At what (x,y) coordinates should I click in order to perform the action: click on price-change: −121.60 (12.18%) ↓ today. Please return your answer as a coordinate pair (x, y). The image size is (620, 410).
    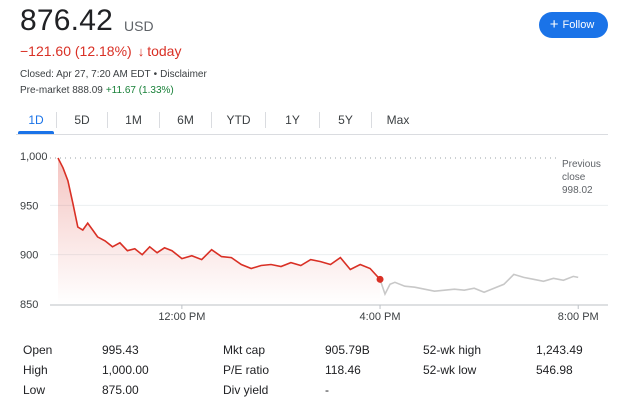
    Looking at the image, I should click on (100, 51).